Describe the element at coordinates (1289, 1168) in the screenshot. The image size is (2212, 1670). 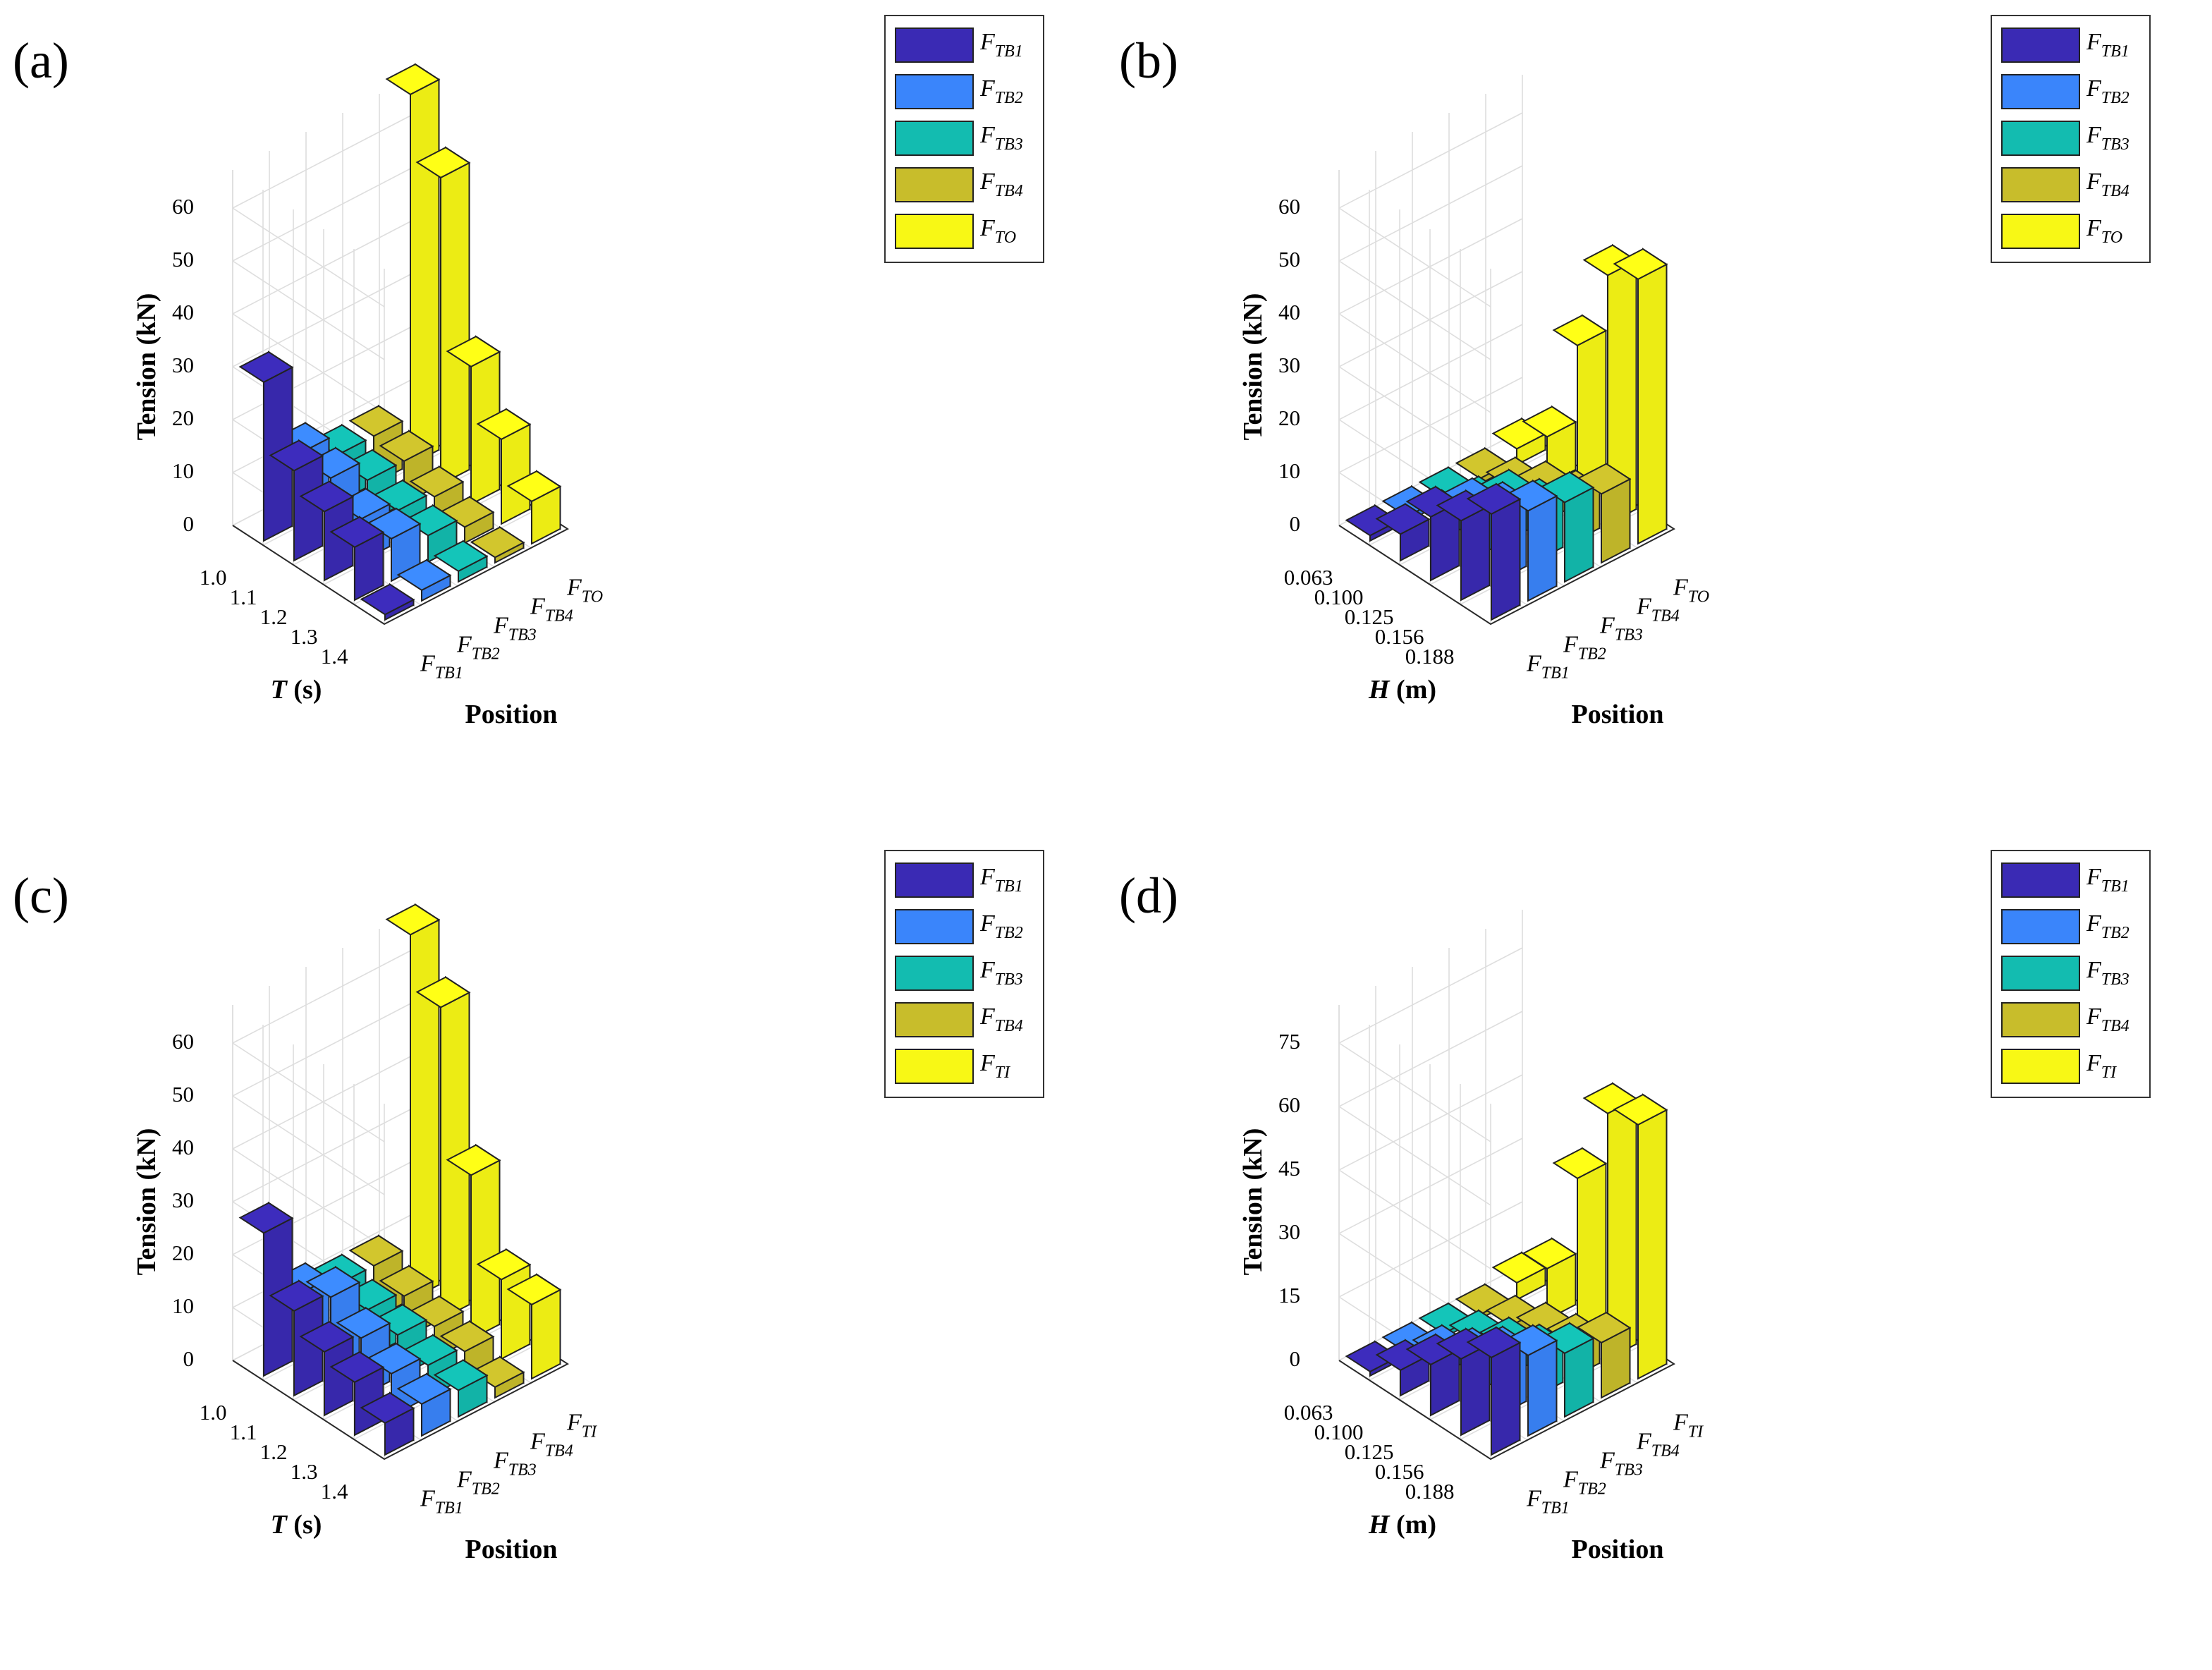
I see `z-tick-label: 45` at that location.